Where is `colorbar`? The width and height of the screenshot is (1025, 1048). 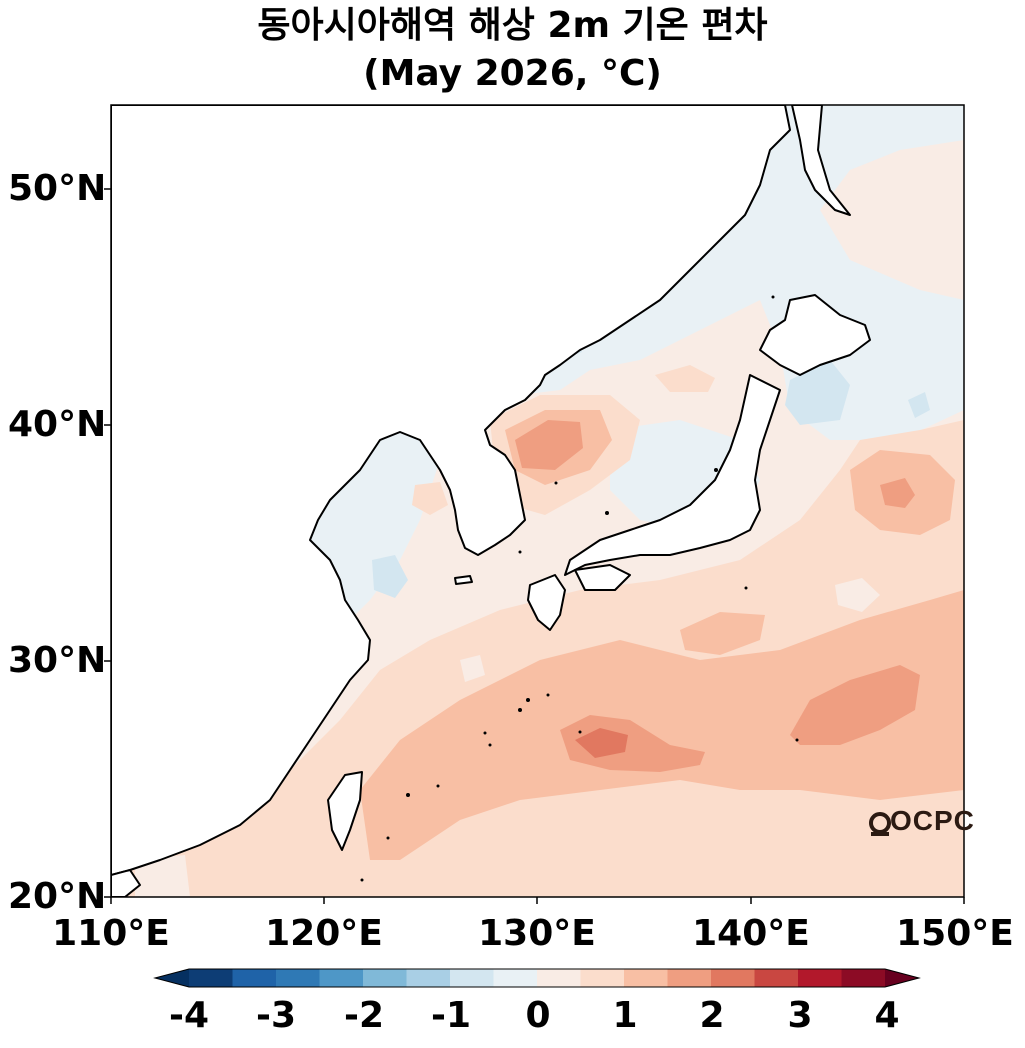 colorbar is located at coordinates (537, 978).